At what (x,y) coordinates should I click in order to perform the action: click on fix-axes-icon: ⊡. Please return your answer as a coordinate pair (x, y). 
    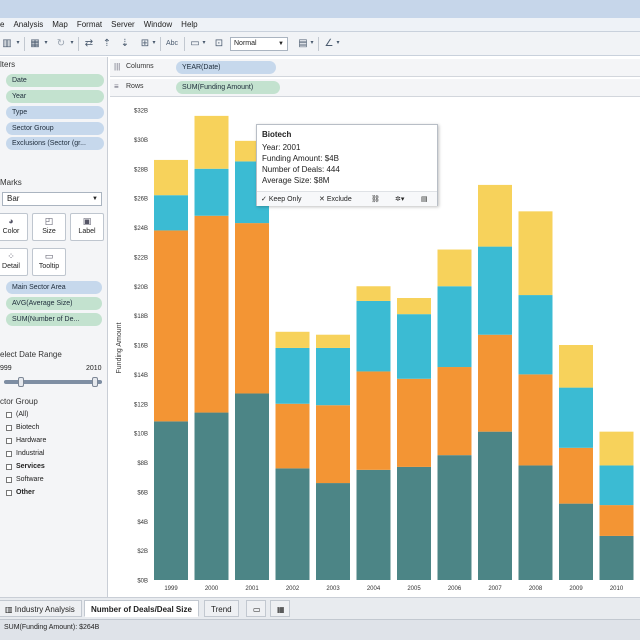
    Looking at the image, I should click on (219, 43).